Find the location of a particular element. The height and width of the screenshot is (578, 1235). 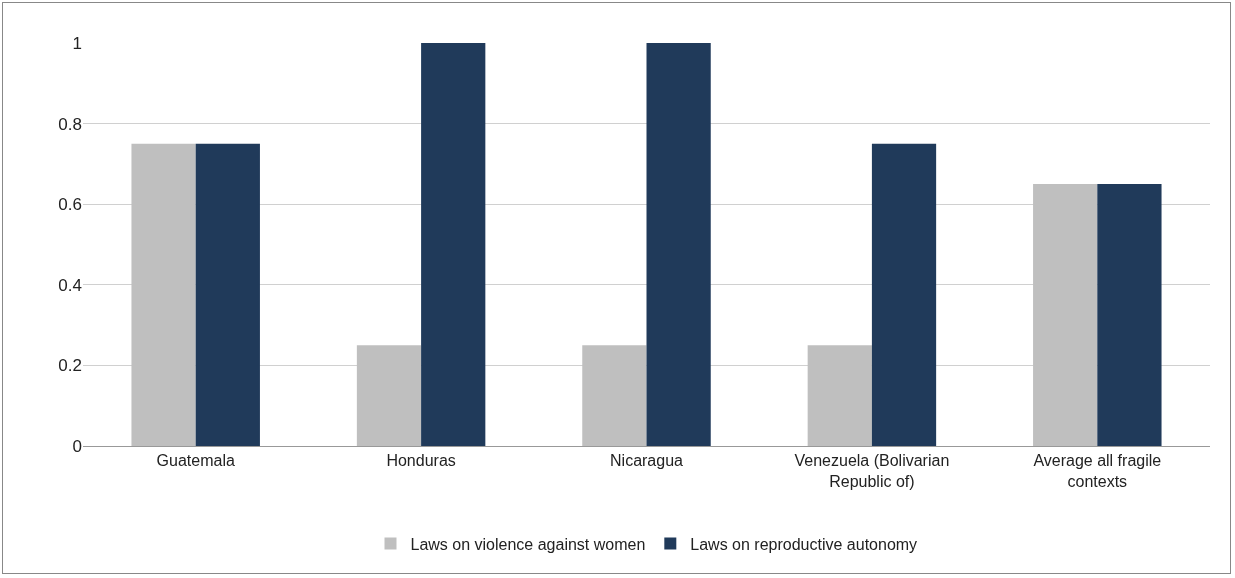

y-tick-label: 1 is located at coordinates (77, 43).